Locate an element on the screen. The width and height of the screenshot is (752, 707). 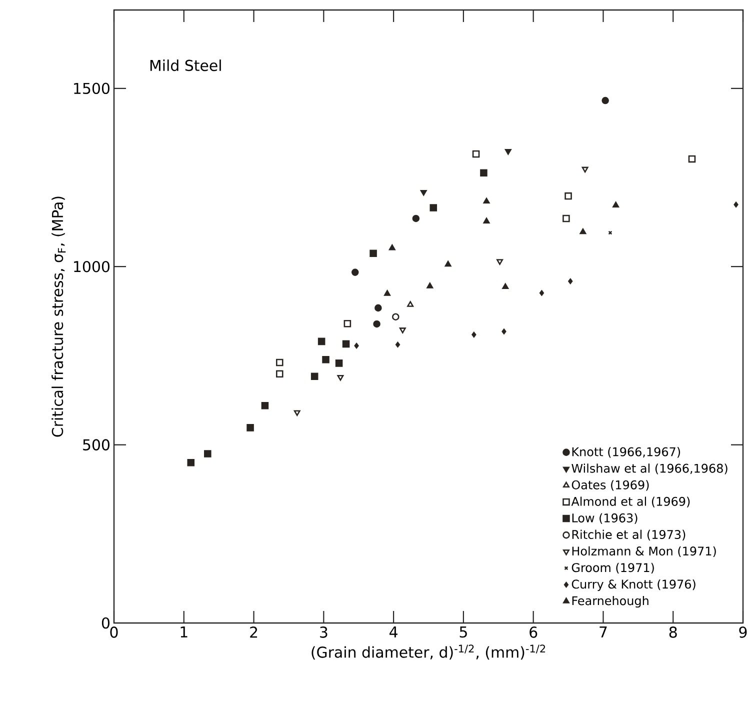
legend-label: Curry & Knott (1976) is located at coordinates (634, 585).